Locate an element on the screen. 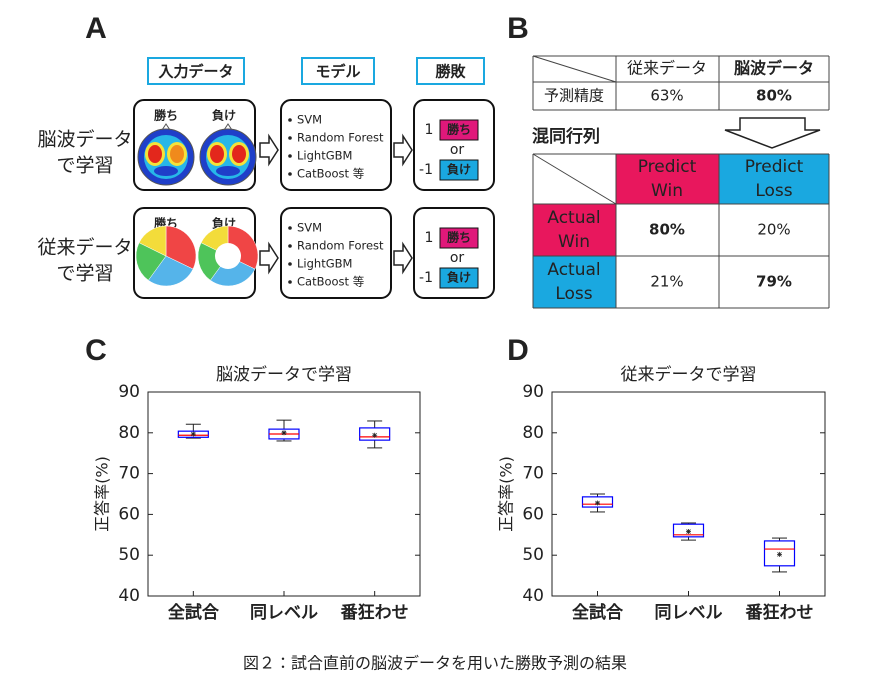 Image resolution: width=871 pixels, height=684 pixels. lose-badge is located at coordinates (459, 278).